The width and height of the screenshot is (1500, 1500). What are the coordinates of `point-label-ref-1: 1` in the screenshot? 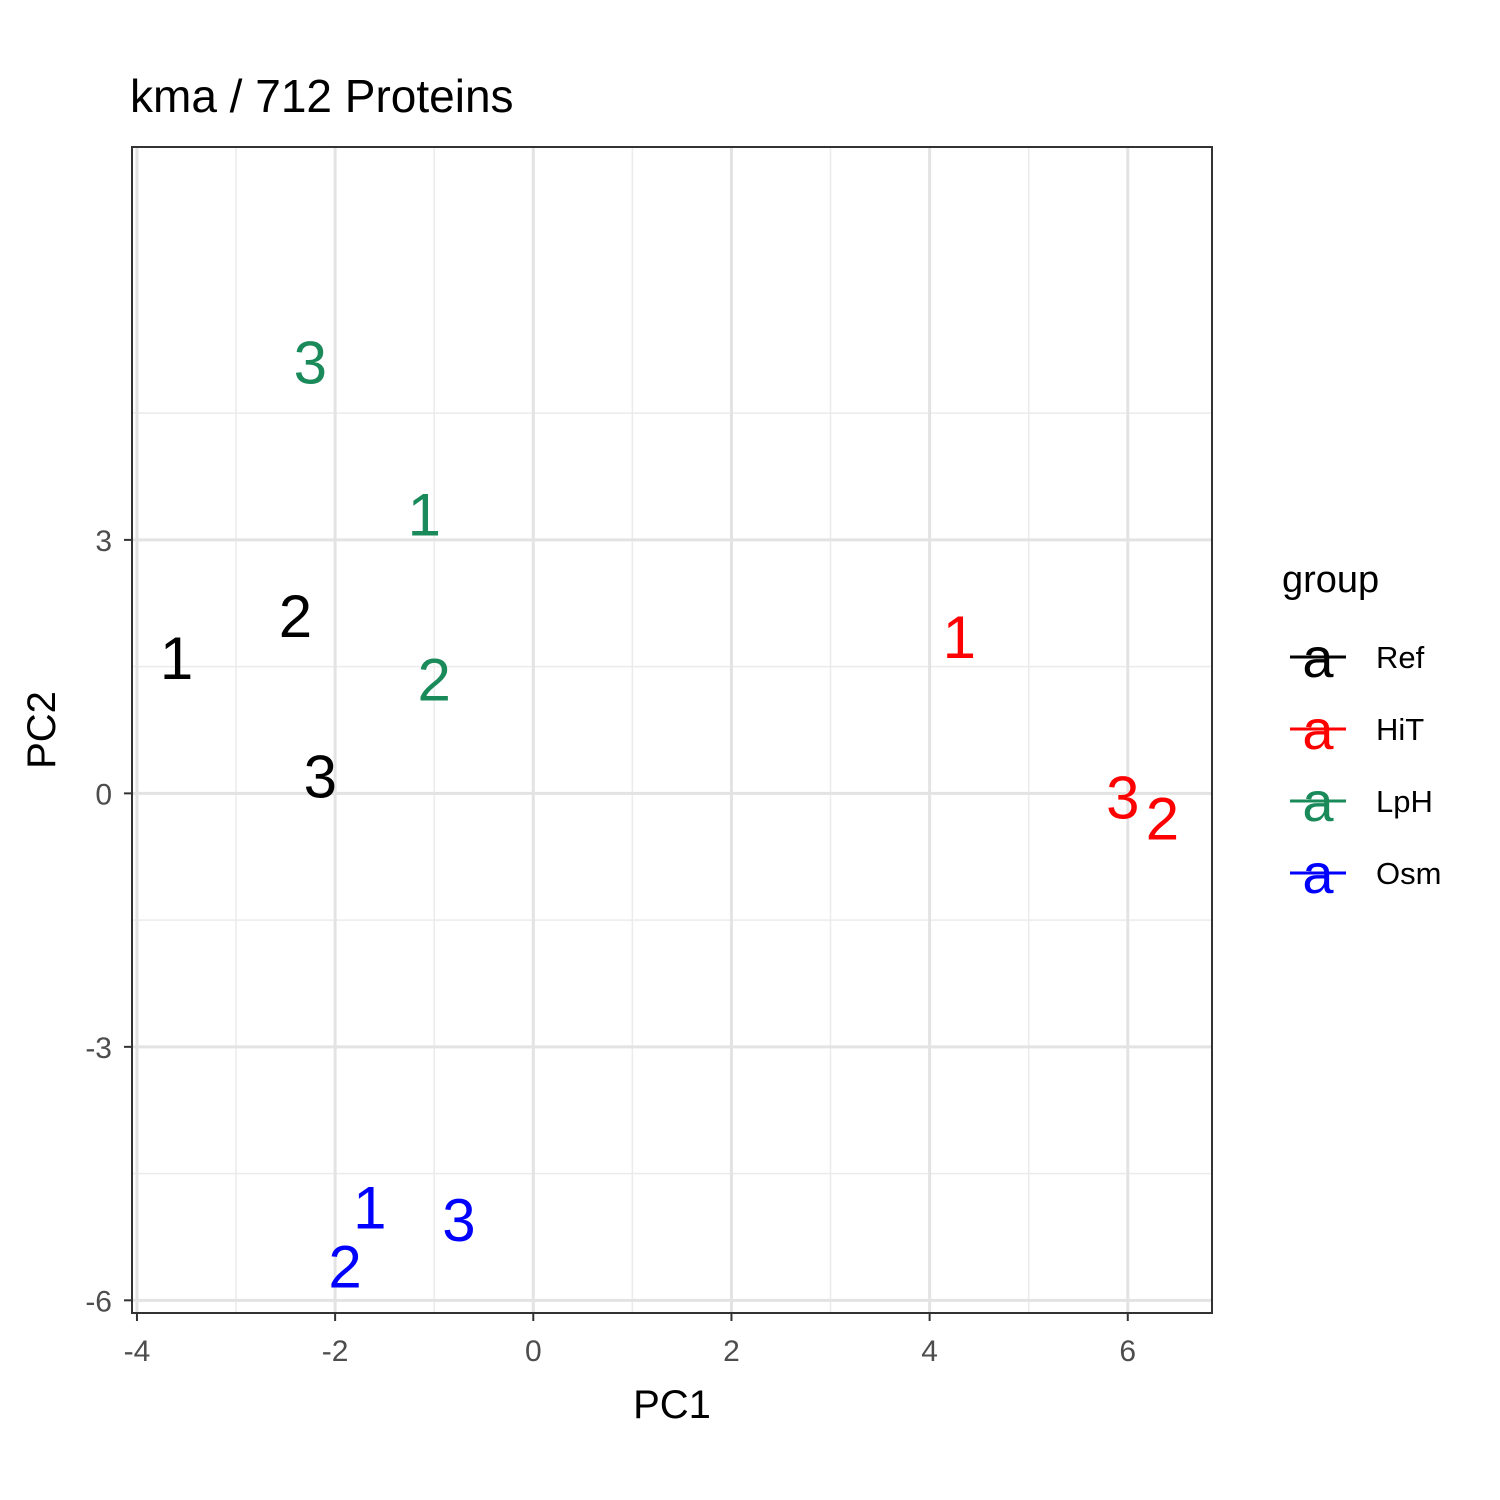 It's located at (176, 658).